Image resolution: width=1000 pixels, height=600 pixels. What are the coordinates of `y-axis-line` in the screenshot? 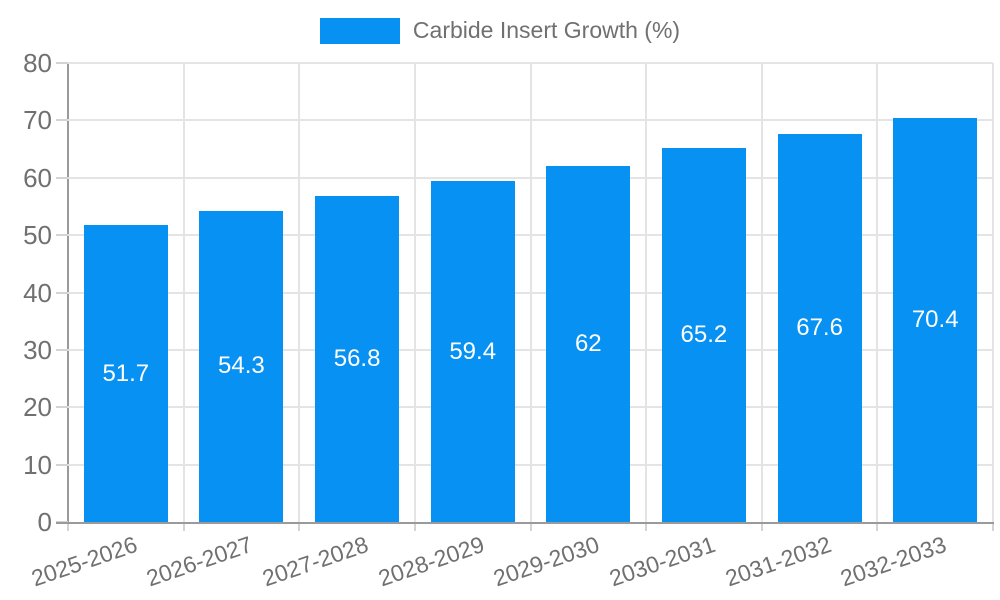 It's located at (68, 293).